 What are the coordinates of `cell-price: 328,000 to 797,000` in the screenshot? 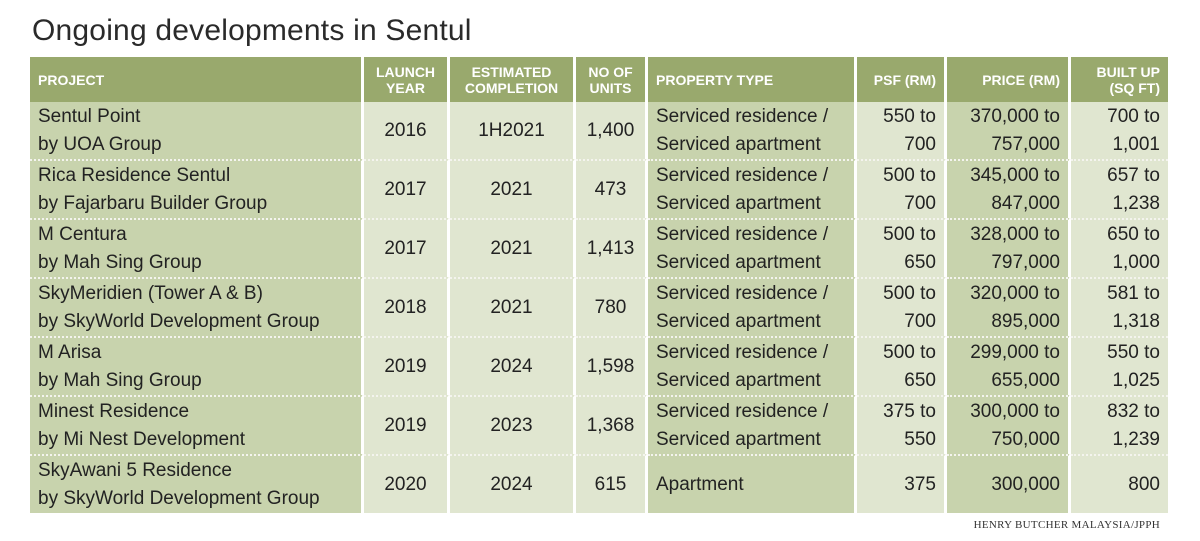 It's located at (1009, 247).